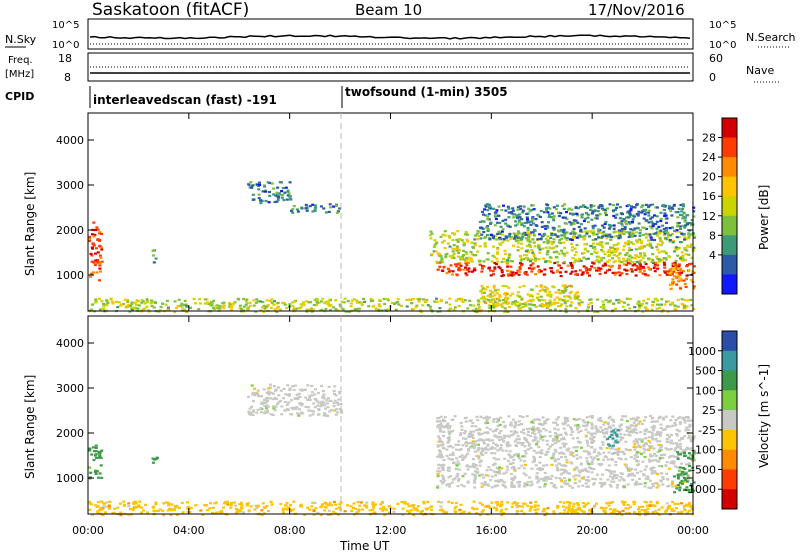 The height and width of the screenshot is (554, 800). What do you see at coordinates (729, 400) in the screenshot?
I see `velocity-colorbar-swatch` at bounding box center [729, 400].